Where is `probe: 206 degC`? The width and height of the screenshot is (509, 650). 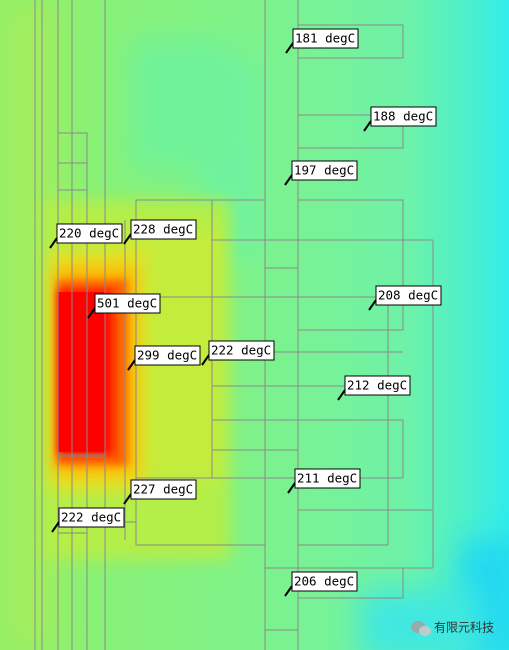 probe: 206 degC is located at coordinates (321, 584).